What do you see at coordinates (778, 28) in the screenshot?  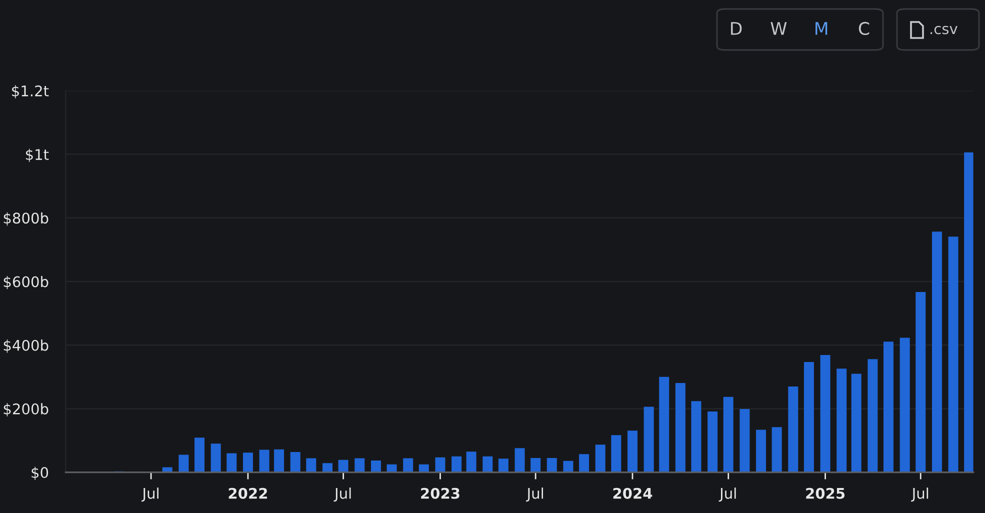 I see `text: W` at bounding box center [778, 28].